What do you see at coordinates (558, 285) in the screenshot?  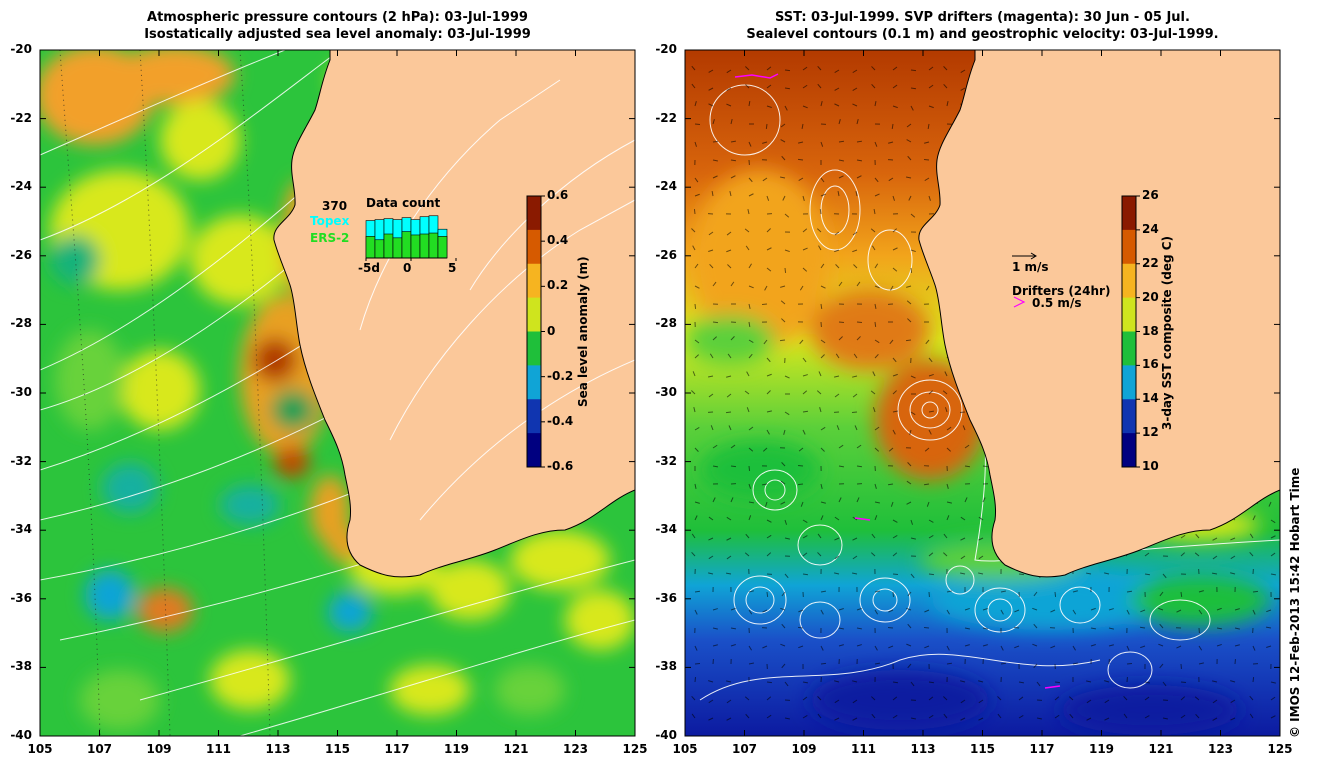 I see `colorbar-tick-label: 0.2` at bounding box center [558, 285].